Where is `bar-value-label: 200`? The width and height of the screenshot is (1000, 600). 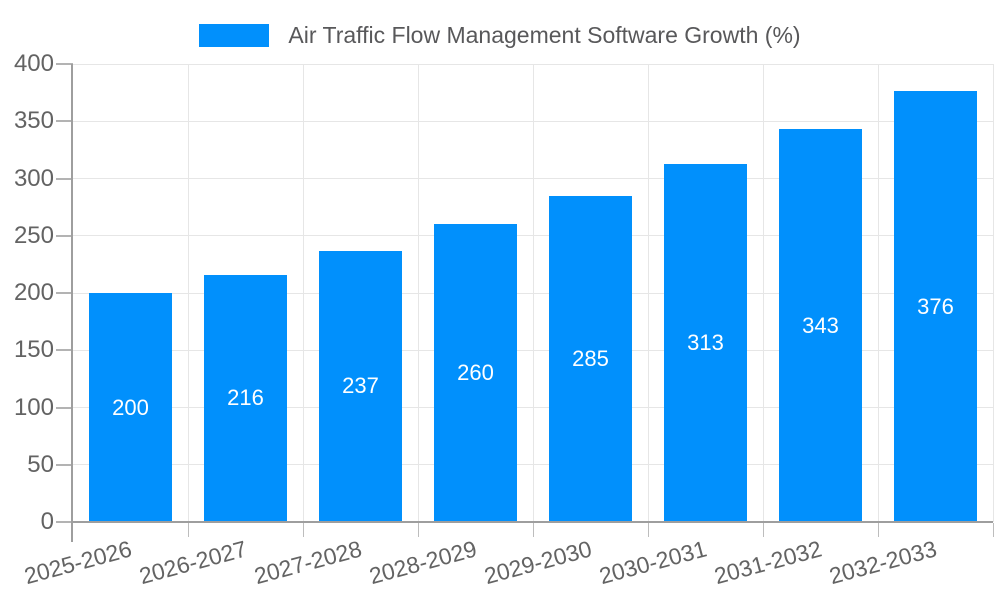
bar-value-label: 200 is located at coordinates (130, 407).